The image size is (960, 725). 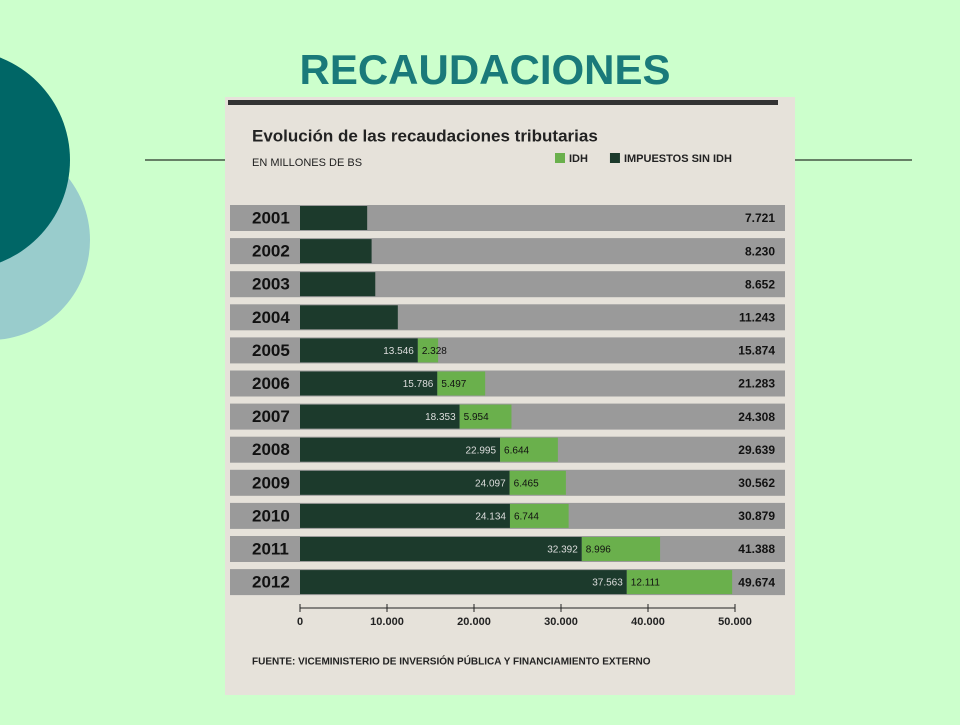 What do you see at coordinates (490, 517) in the screenshot?
I see `value-label: 24.134` at bounding box center [490, 517].